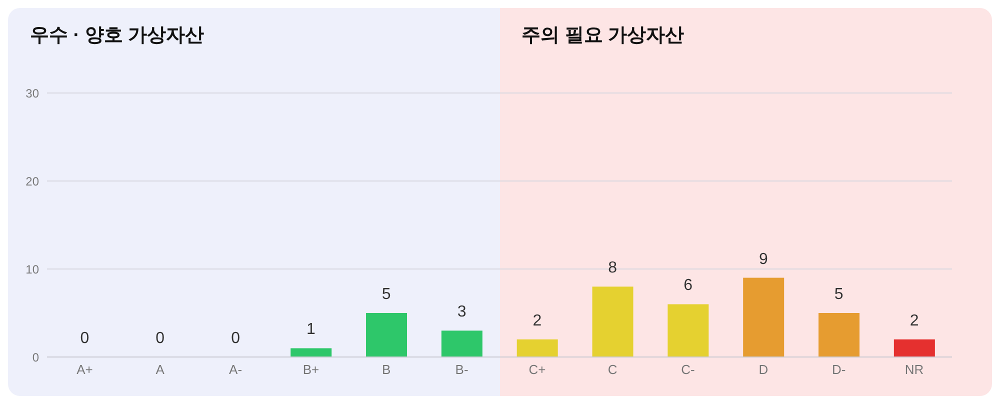  What do you see at coordinates (386, 370) in the screenshot?
I see `x-tick-label: B` at bounding box center [386, 370].